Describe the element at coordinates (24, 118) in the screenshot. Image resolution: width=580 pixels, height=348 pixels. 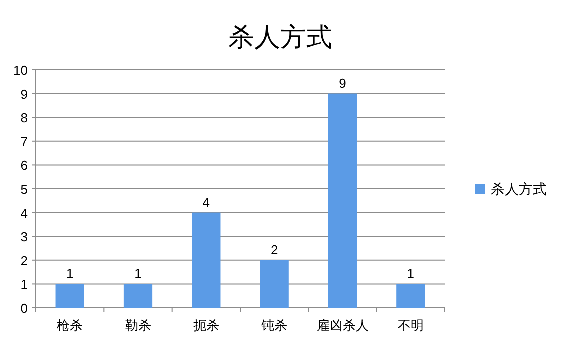
I see `y-tick-label: 8` at that location.